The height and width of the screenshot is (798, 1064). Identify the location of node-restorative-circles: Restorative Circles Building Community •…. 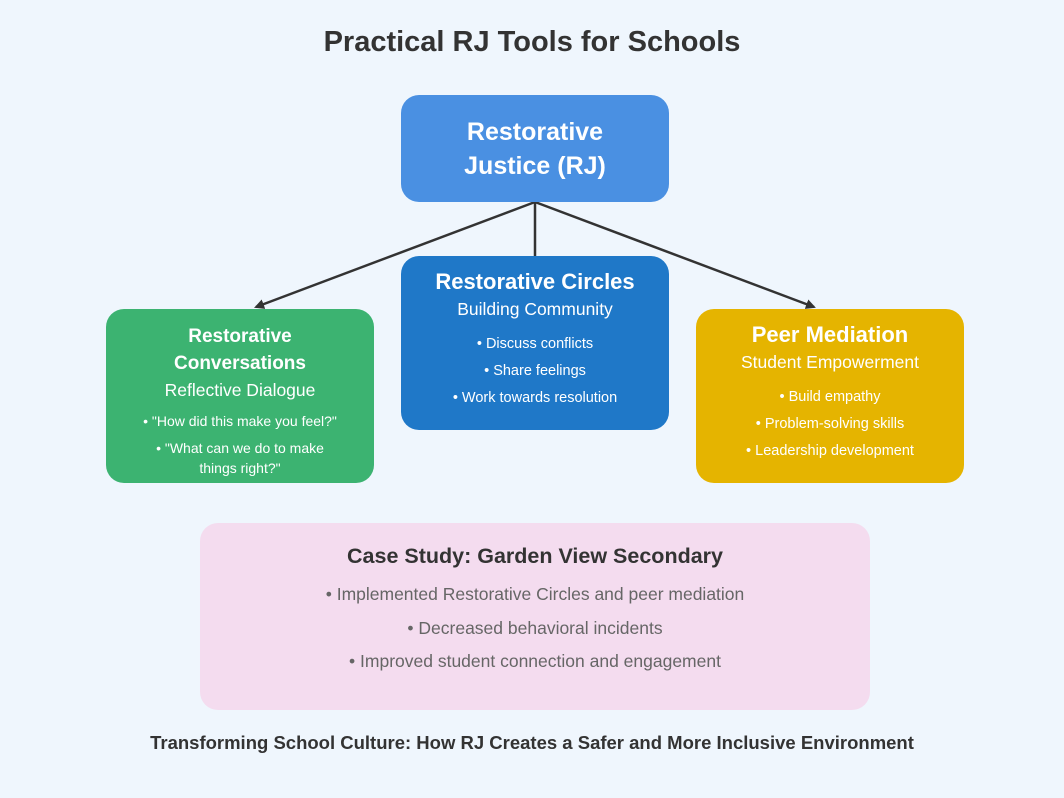
(535, 343).